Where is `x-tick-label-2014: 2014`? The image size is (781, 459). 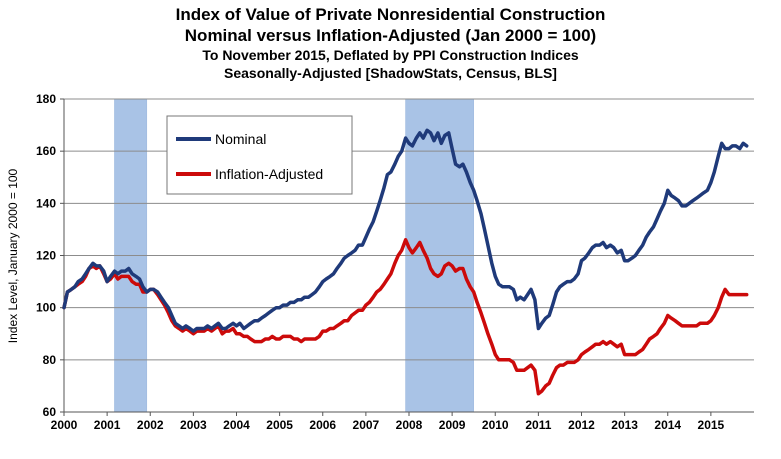 x-tick-label-2014: 2014 is located at coordinates (667, 425).